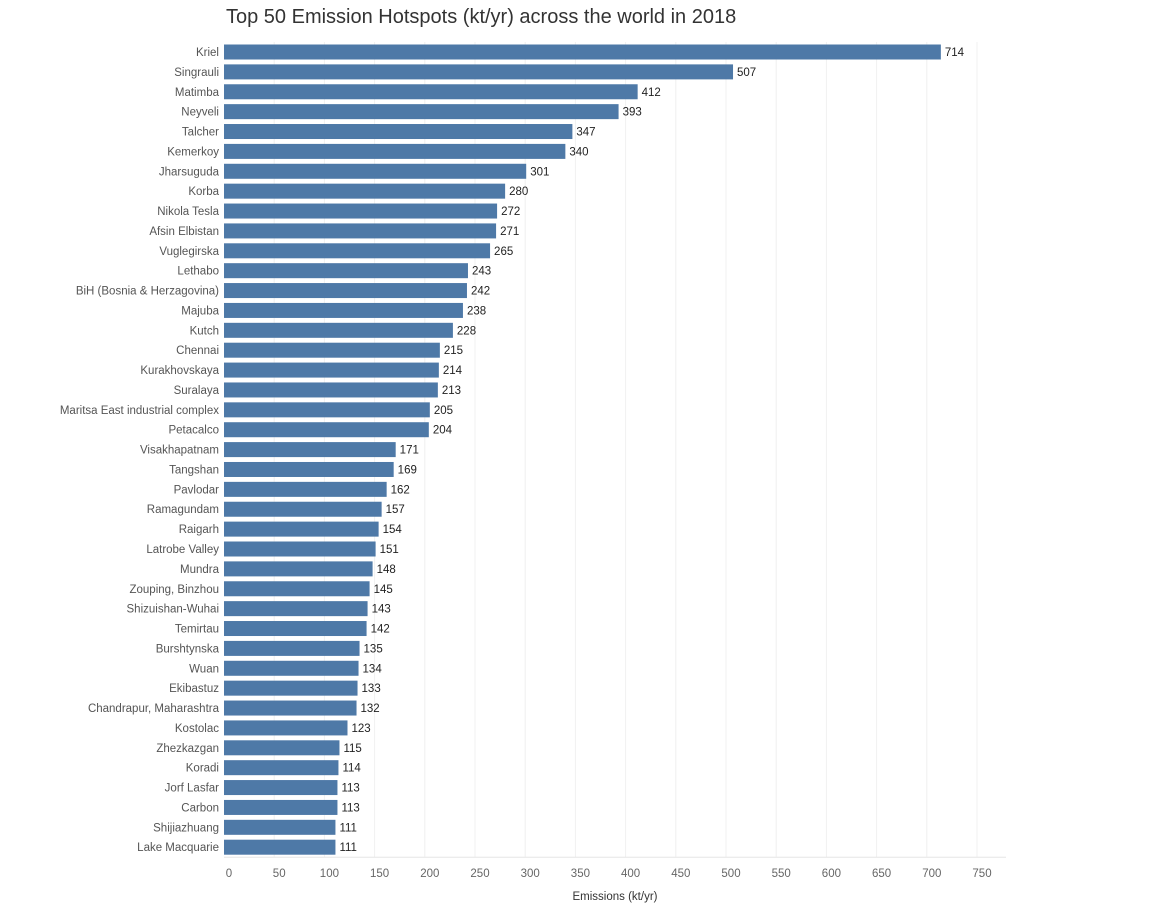  I want to click on value-label: 111, so click(347, 828).